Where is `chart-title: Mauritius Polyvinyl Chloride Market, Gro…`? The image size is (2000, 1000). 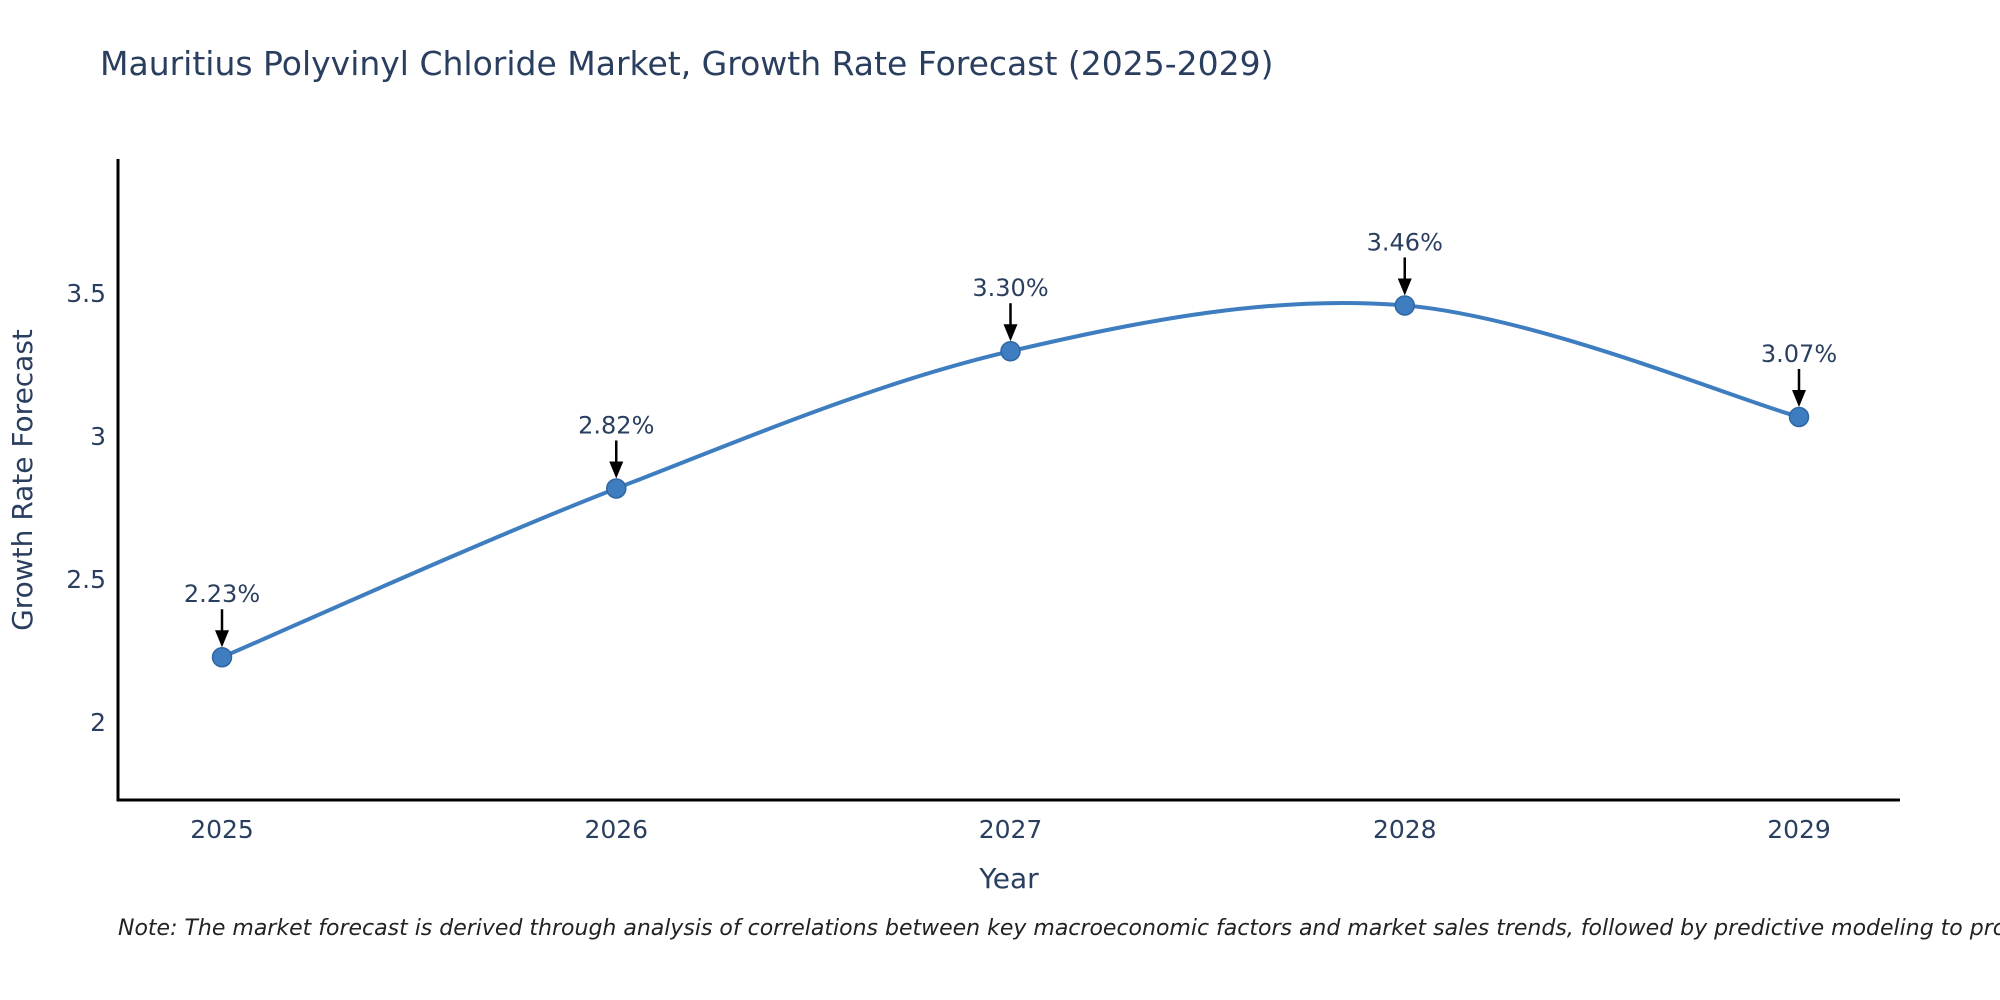
chart-title: Mauritius Polyvinyl Chloride Market, Gro… is located at coordinates (687, 63).